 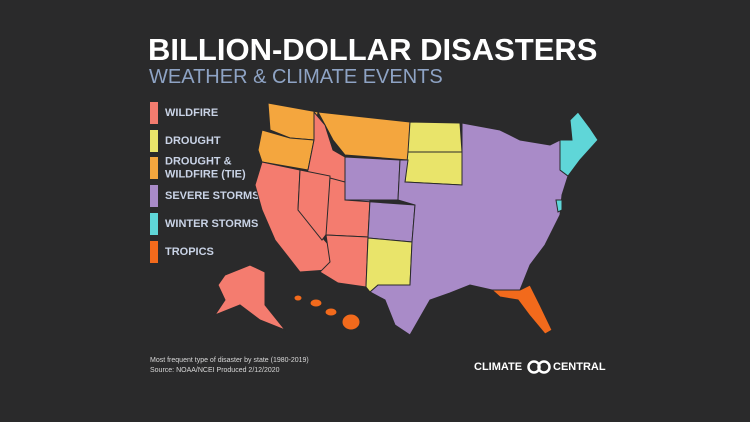 What do you see at coordinates (498, 367) in the screenshot?
I see `logo-text: CLIMATE` at bounding box center [498, 367].